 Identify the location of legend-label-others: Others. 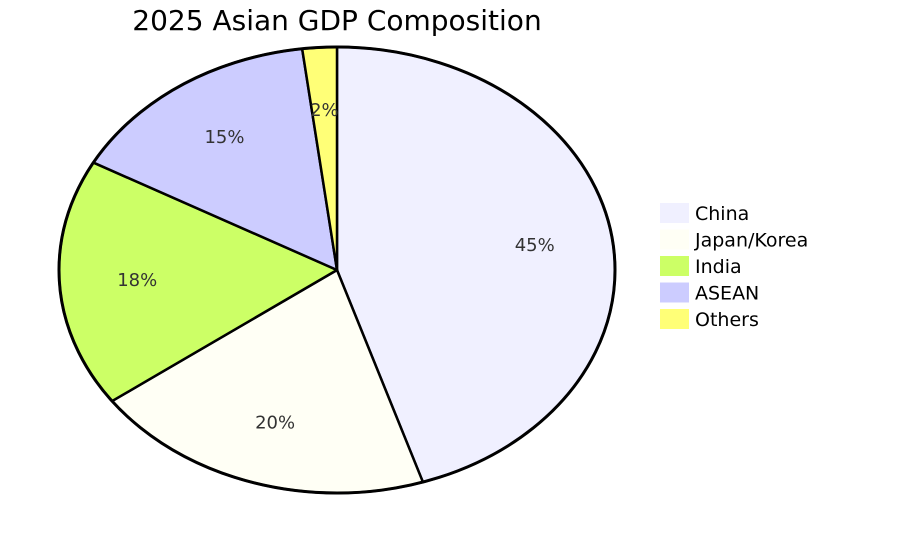
(727, 320).